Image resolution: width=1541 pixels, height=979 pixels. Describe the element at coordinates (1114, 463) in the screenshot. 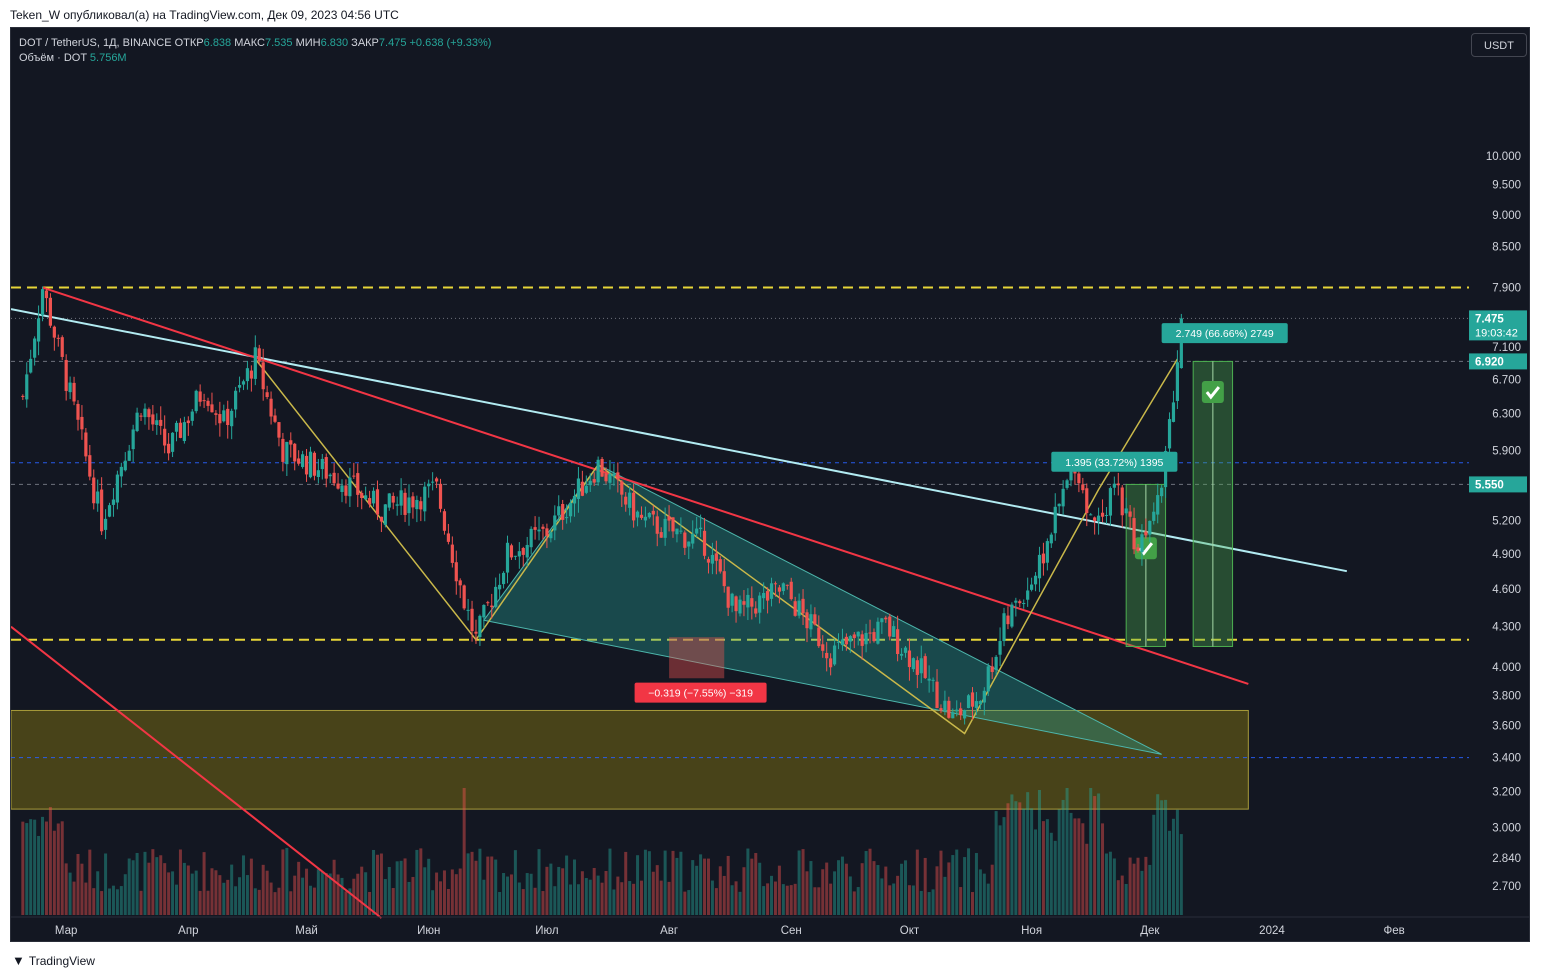

I see `measure-label: 1.395 (33.72%) 1395` at that location.